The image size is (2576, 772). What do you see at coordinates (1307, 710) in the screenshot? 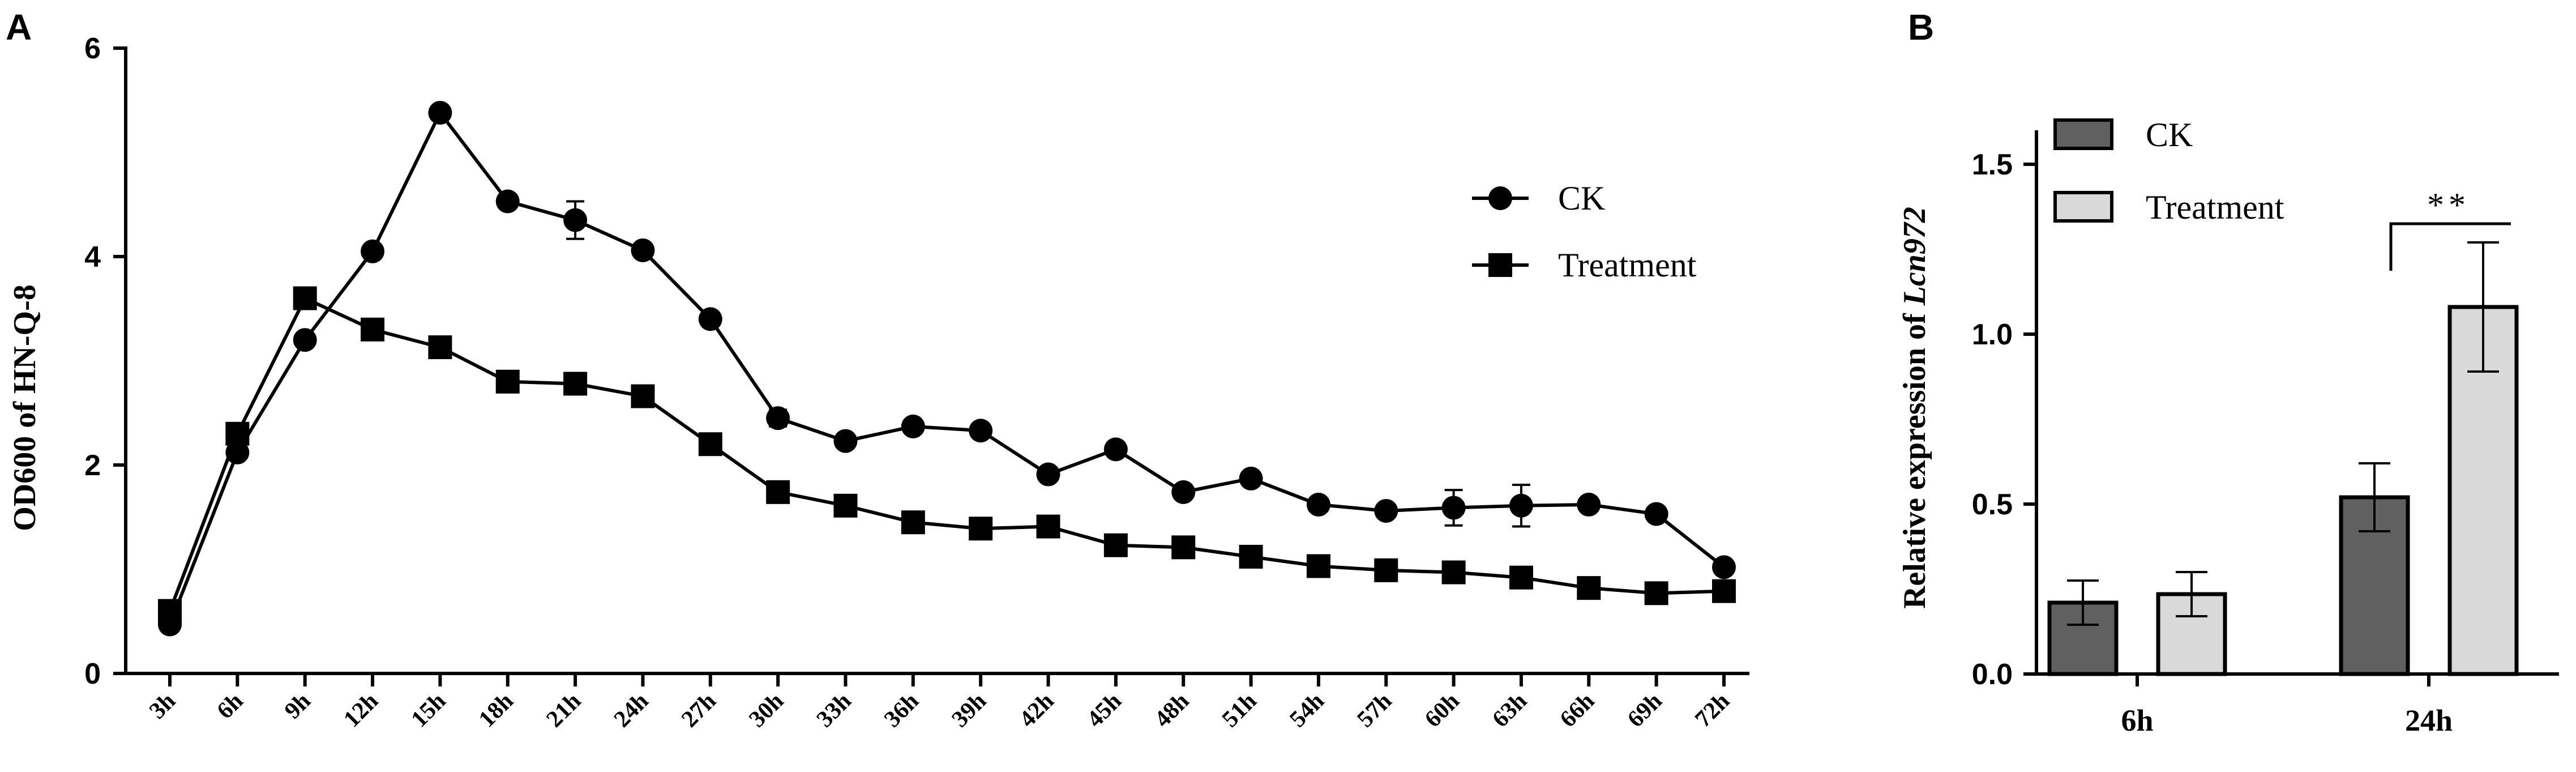
I see `x-tick-label: 54h` at bounding box center [1307, 710].